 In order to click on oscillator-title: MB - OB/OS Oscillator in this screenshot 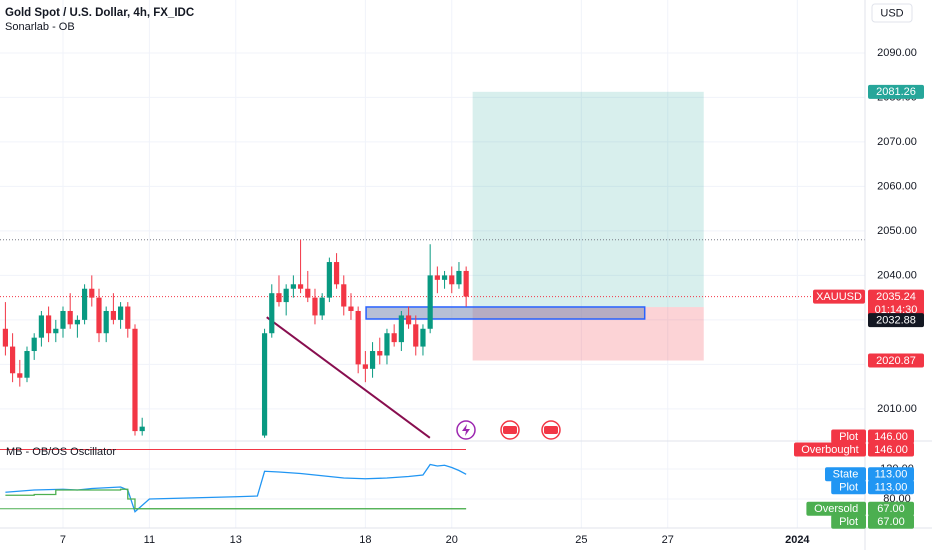, I will do `click(61, 452)`.